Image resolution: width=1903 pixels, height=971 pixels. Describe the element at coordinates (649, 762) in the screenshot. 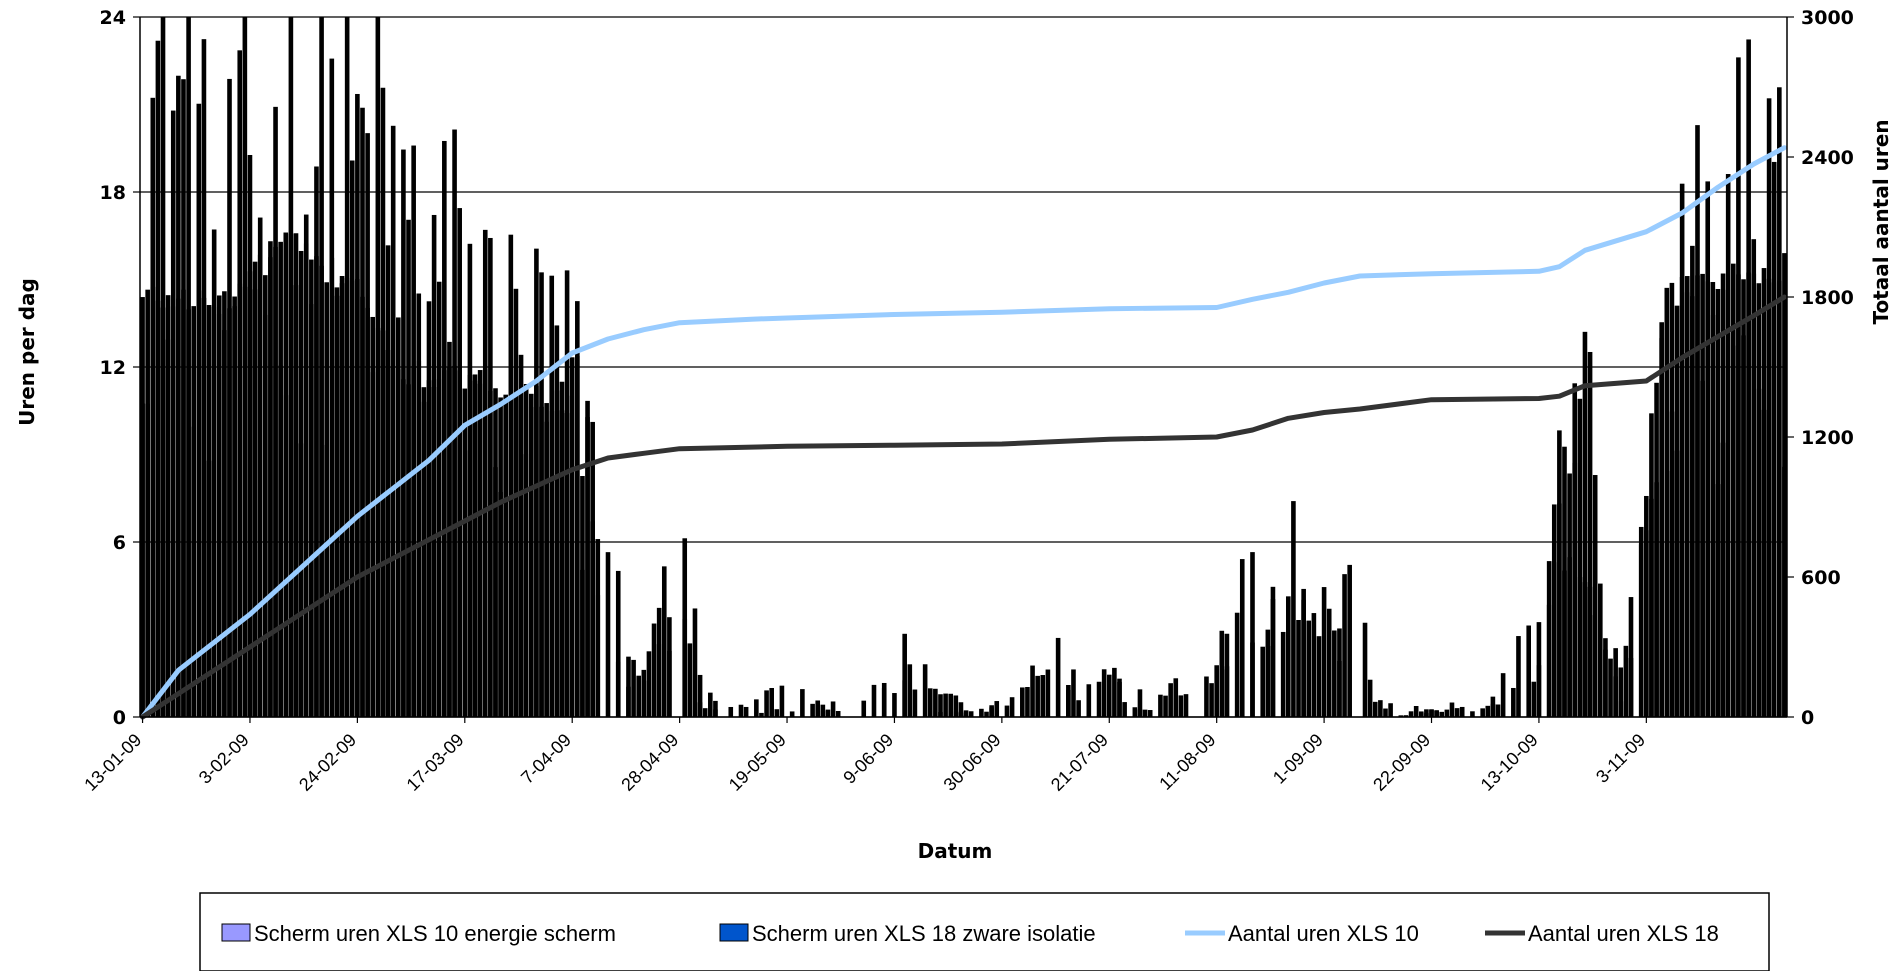

I see `x-tick-label: 28-04-09` at that location.